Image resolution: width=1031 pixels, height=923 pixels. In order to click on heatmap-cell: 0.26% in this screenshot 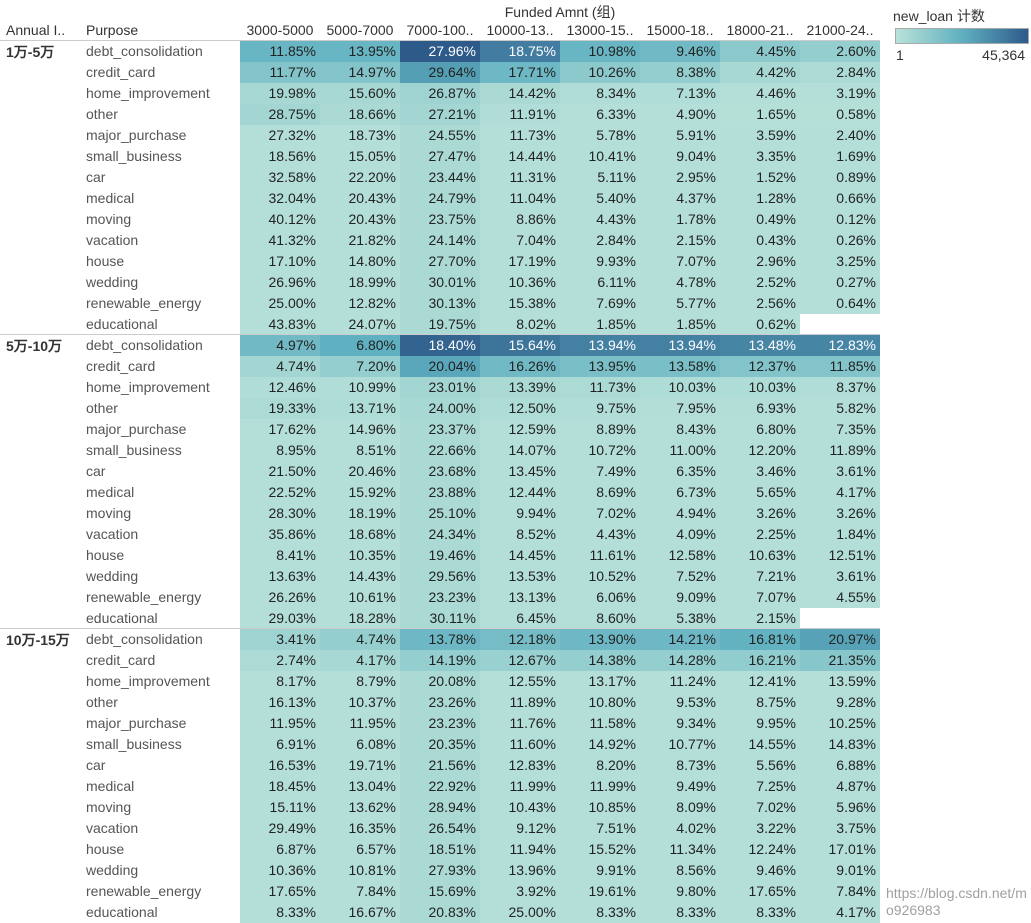, I will do `click(840, 240)`.